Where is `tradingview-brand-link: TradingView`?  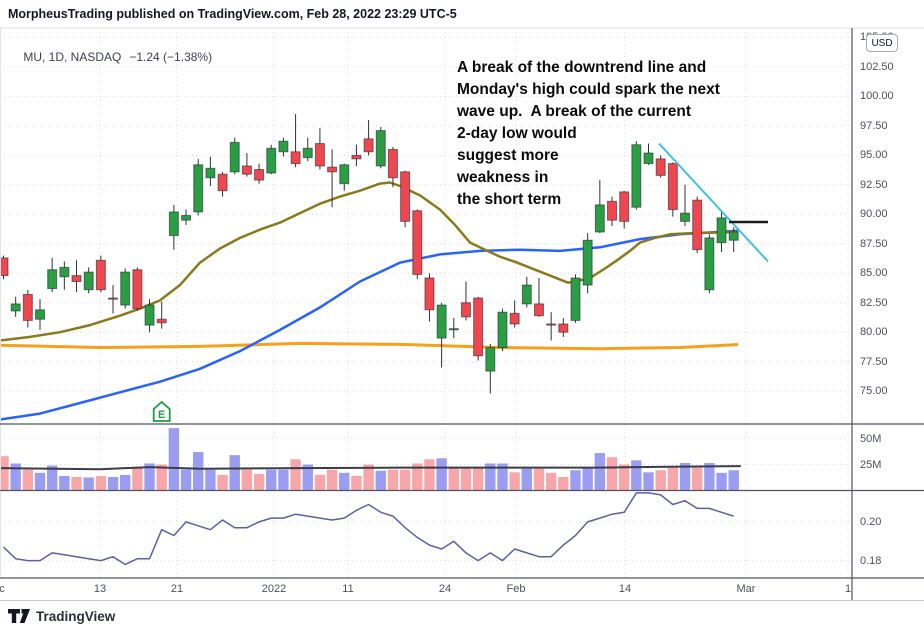 tradingview-brand-link: TradingView is located at coordinates (76, 616).